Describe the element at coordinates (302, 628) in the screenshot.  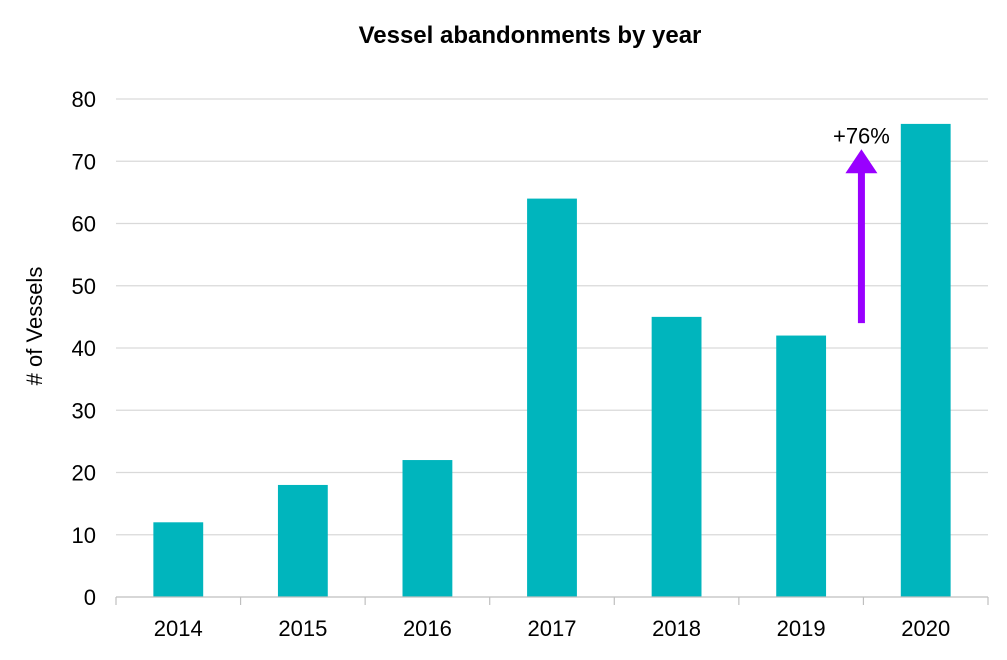
I see `x-tick-label: 2015` at that location.